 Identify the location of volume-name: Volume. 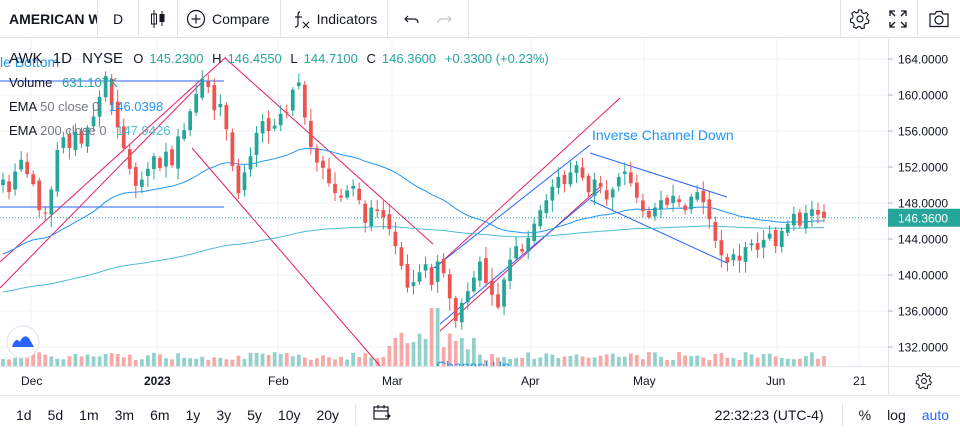
(31, 82).